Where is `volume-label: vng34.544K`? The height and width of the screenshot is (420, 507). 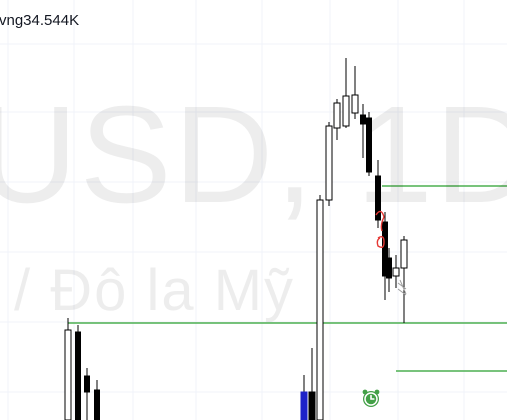
volume-label: vng34.544K is located at coordinates (40, 20).